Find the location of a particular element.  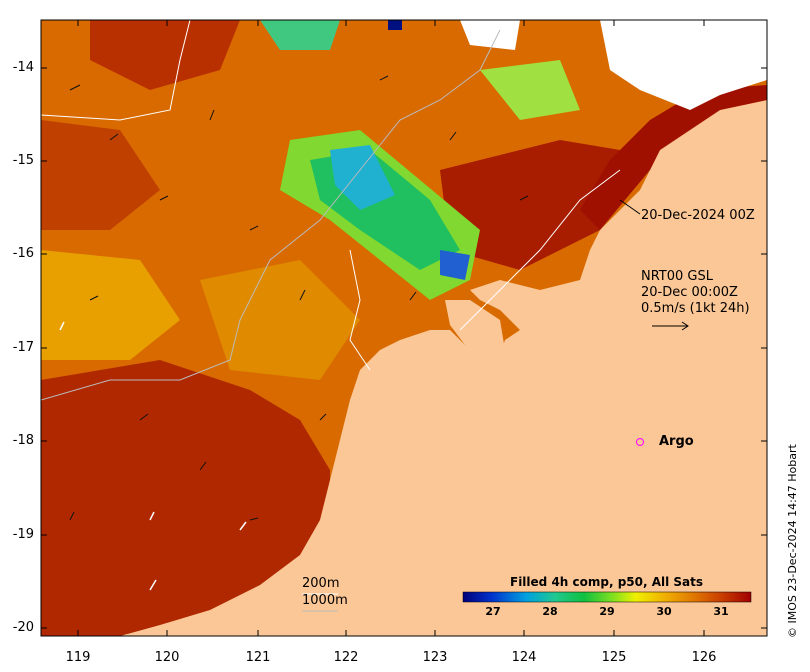

y-tick-label: -14 is located at coordinates (23, 67).